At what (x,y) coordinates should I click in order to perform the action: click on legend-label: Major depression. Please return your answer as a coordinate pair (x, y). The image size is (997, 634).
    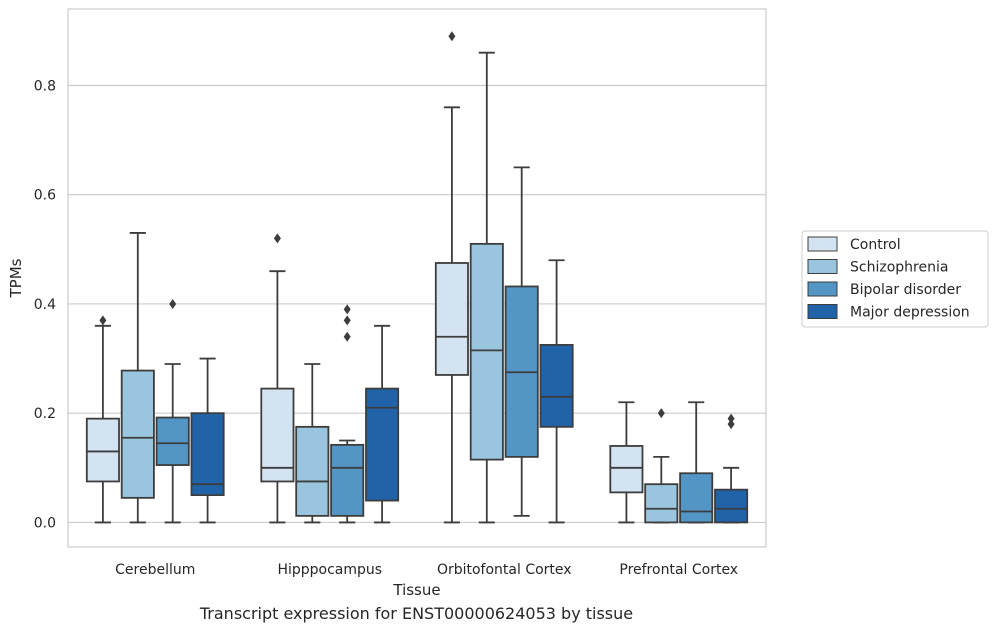
    Looking at the image, I should click on (910, 313).